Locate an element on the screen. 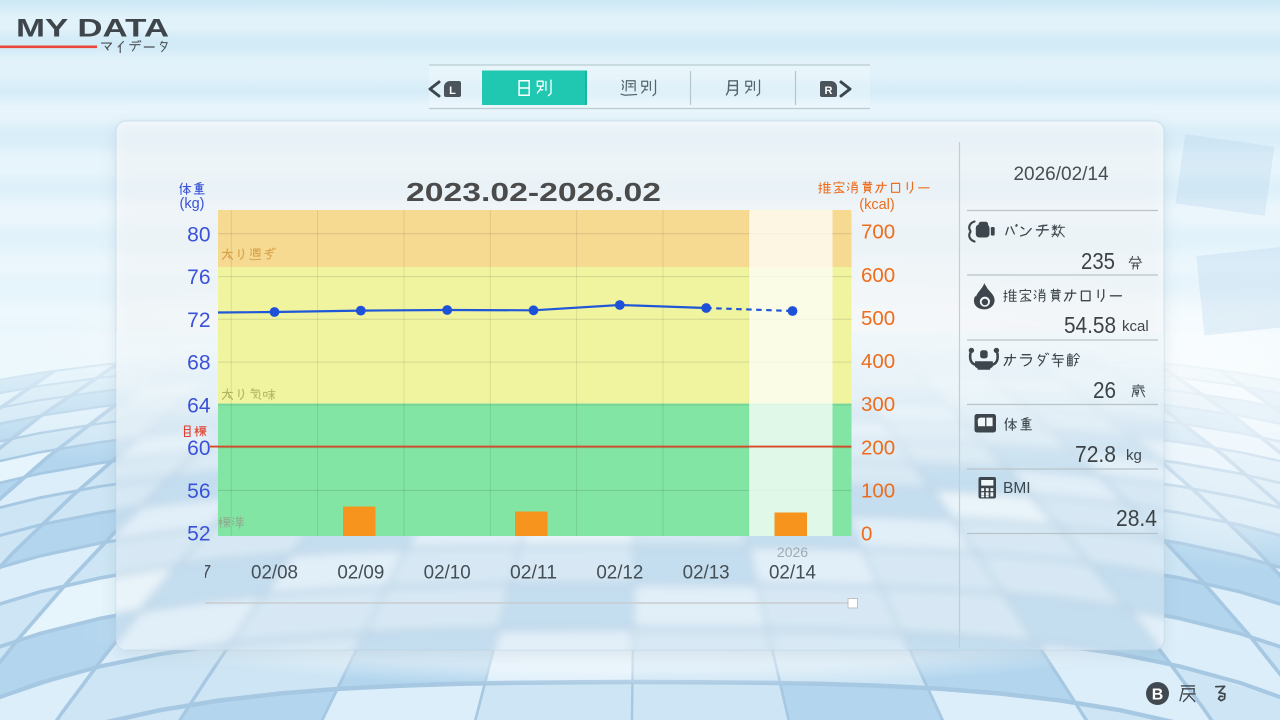  svg-text: 02/08 is located at coordinates (274, 573).